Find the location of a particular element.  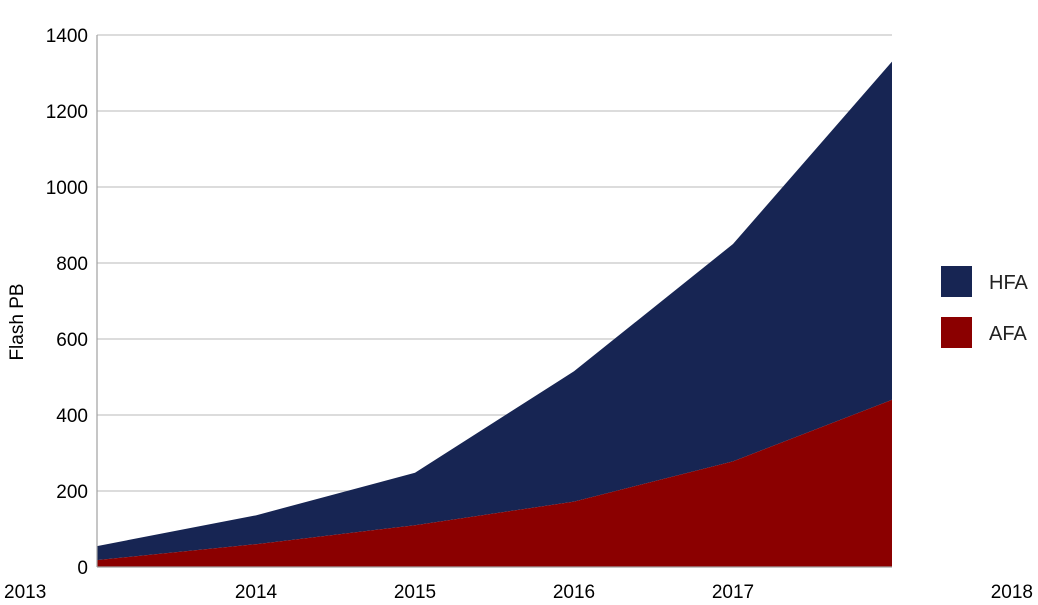

y-tick-label: 600 is located at coordinates (72, 340).